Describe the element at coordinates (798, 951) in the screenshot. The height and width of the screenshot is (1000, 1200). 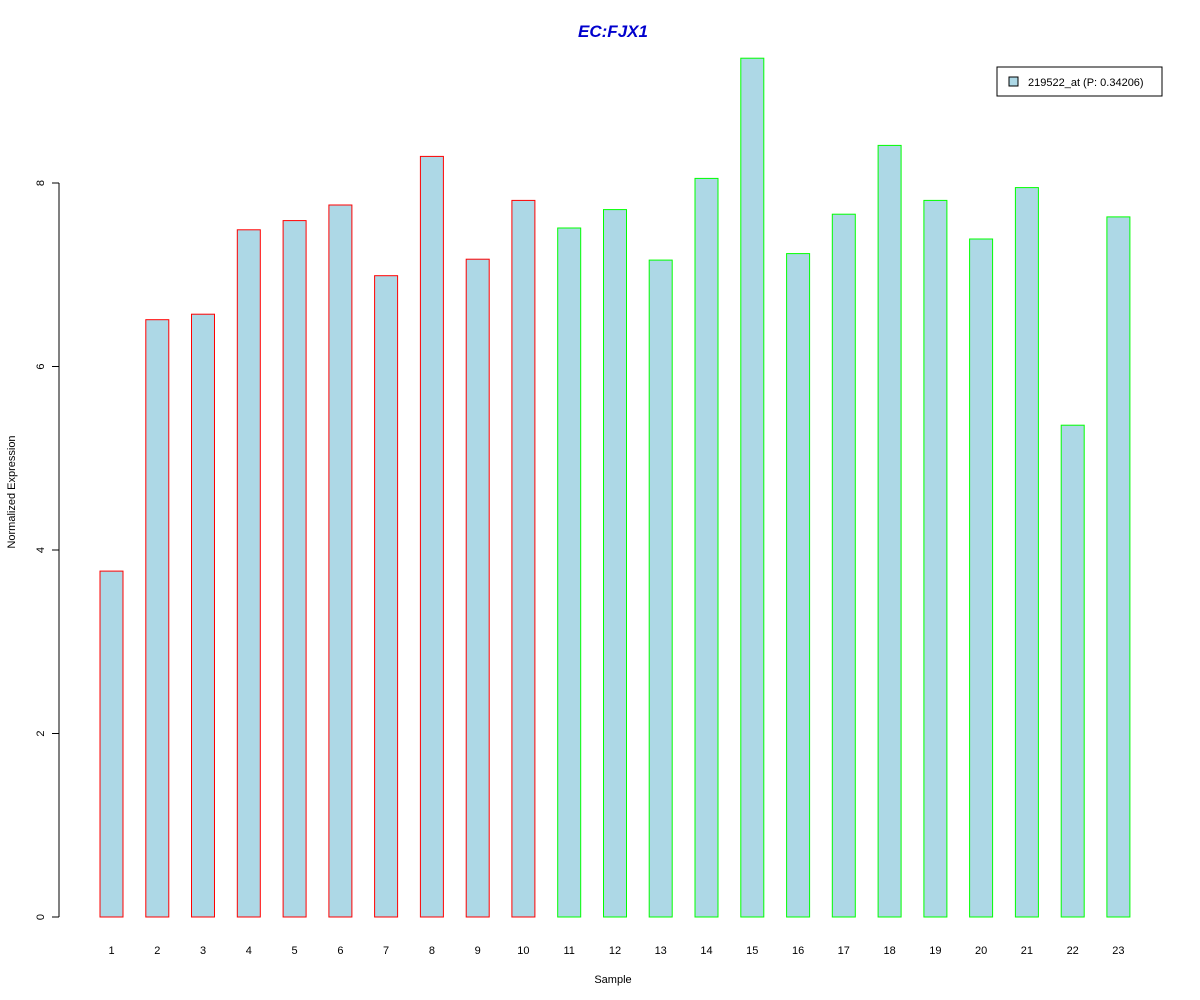
I see `x-tick-label: 16` at that location.